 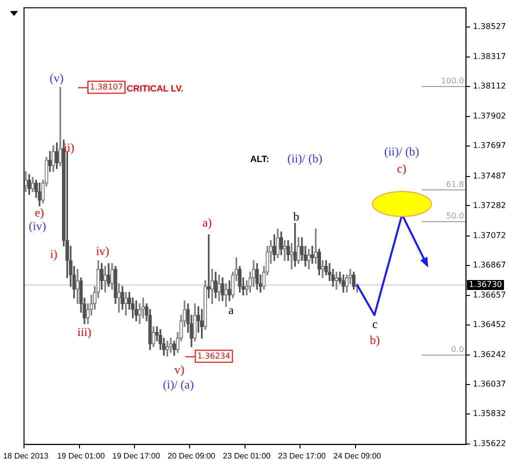 I want to click on annotation: 100.0, so click(x=452, y=81).